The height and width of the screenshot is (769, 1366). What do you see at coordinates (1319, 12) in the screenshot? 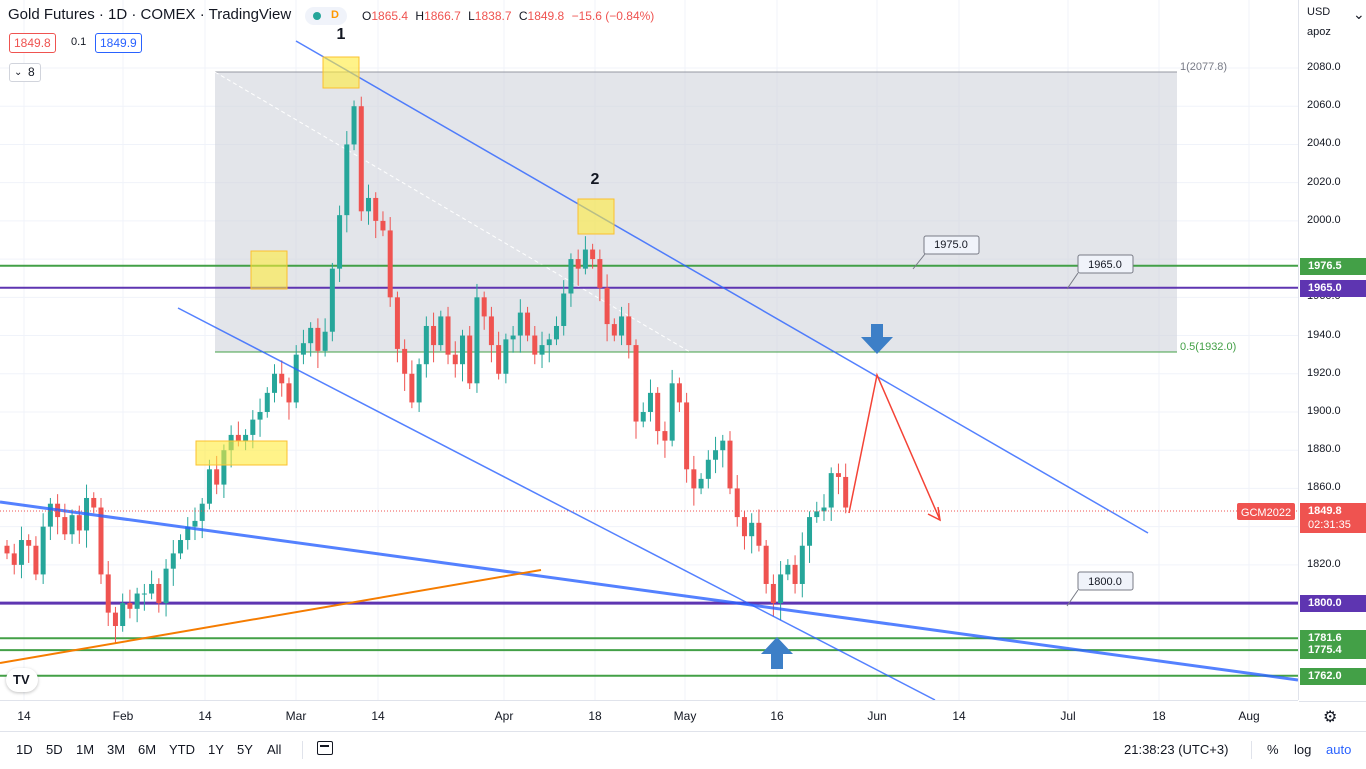
I see `currency-label: USD` at bounding box center [1319, 12].